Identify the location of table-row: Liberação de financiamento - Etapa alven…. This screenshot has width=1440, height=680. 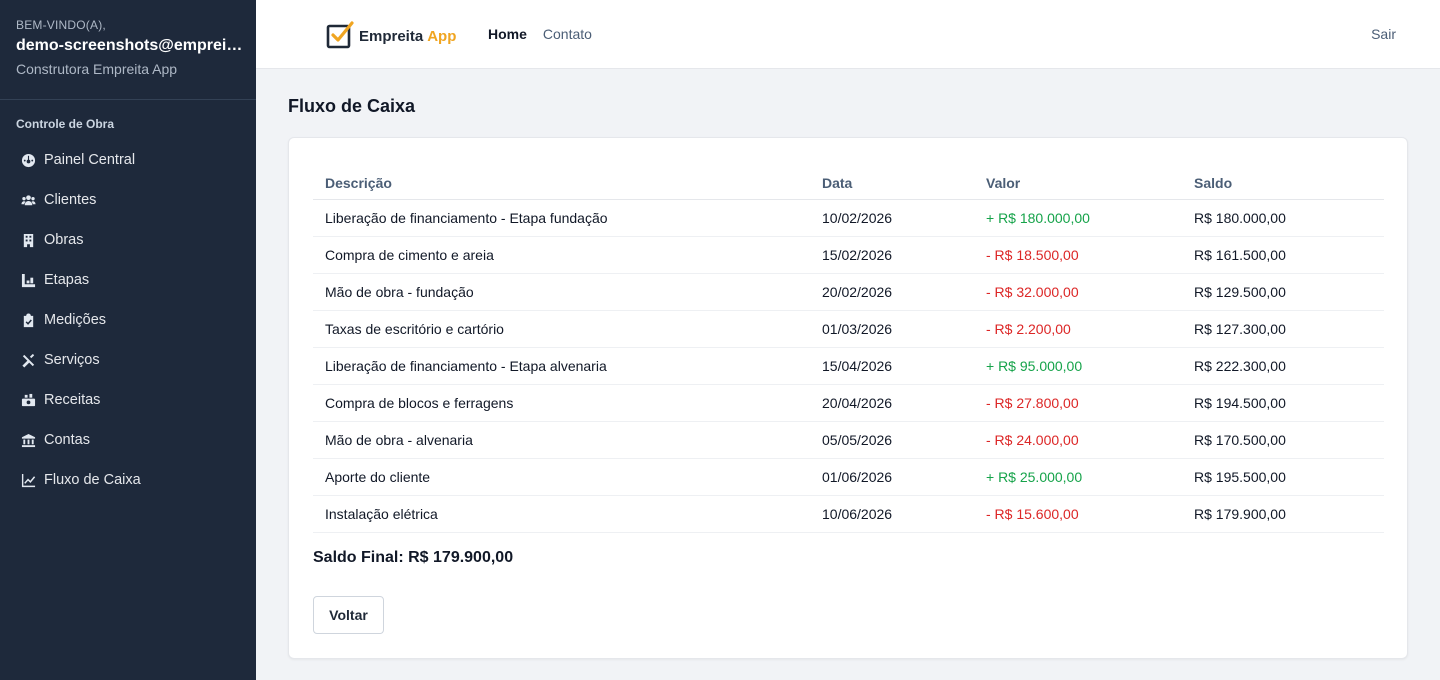
(848, 365).